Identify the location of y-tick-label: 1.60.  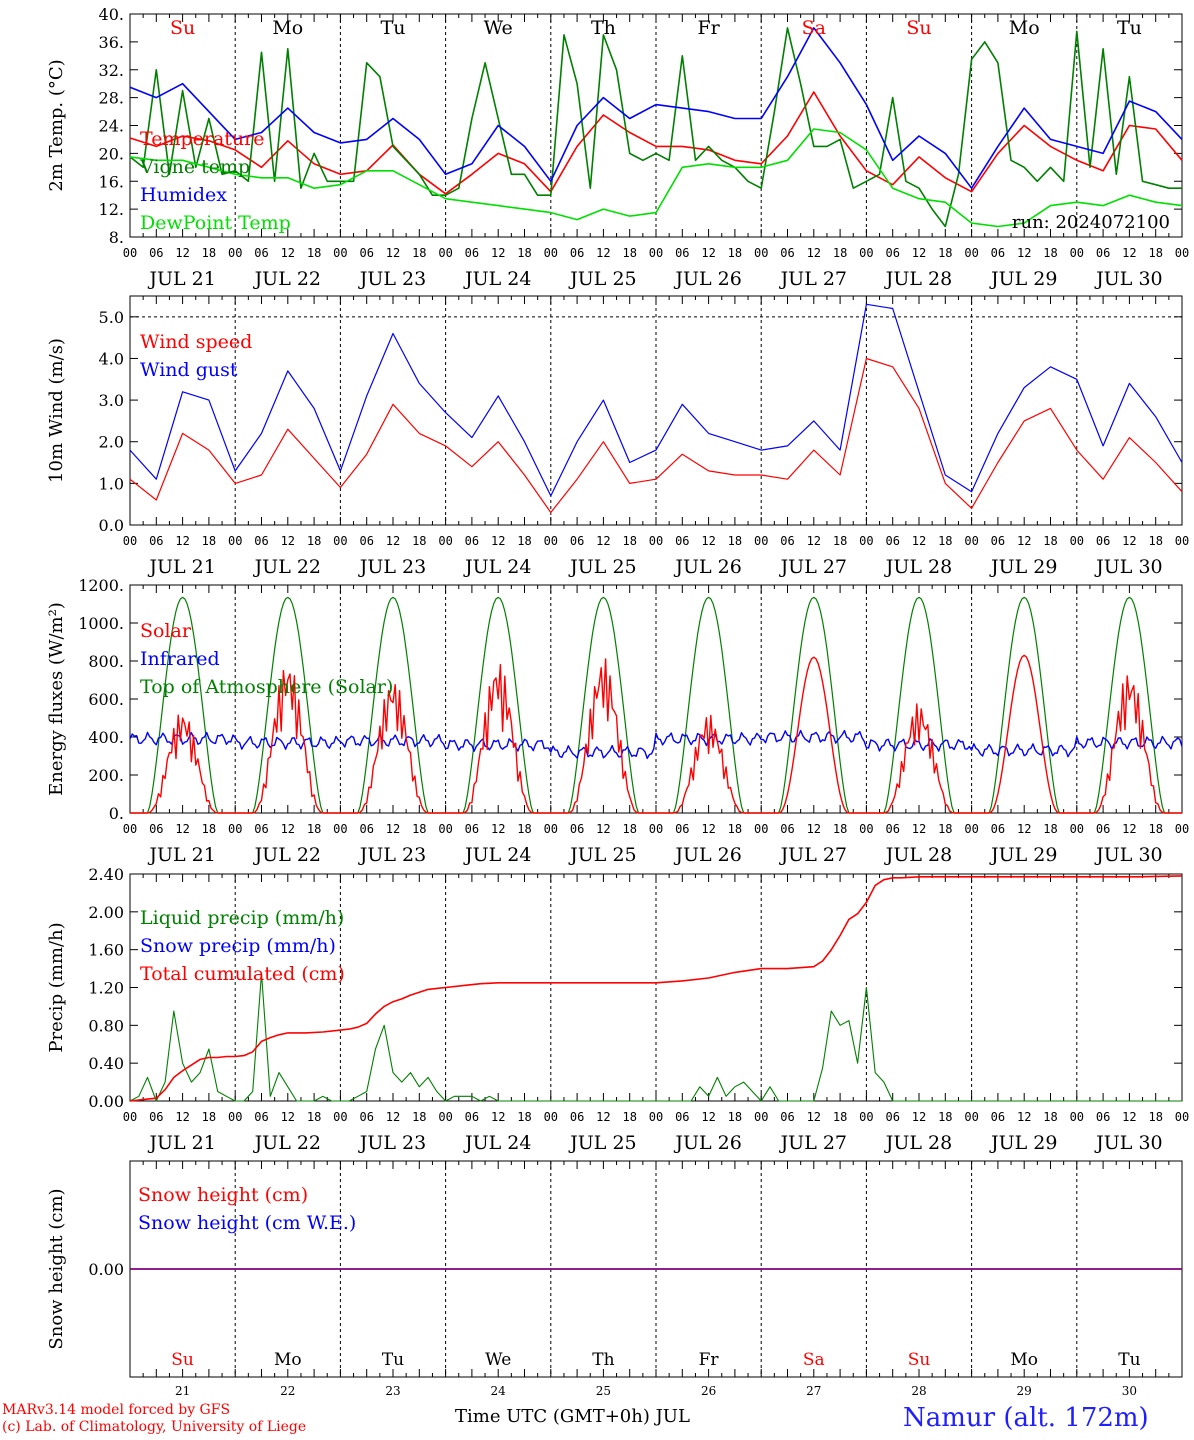
(106, 950).